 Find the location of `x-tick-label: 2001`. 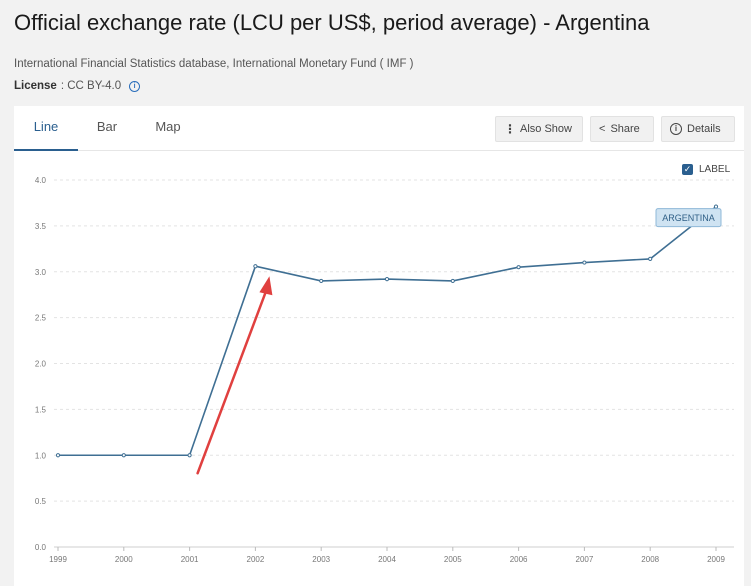

x-tick-label: 2001 is located at coordinates (190, 559).